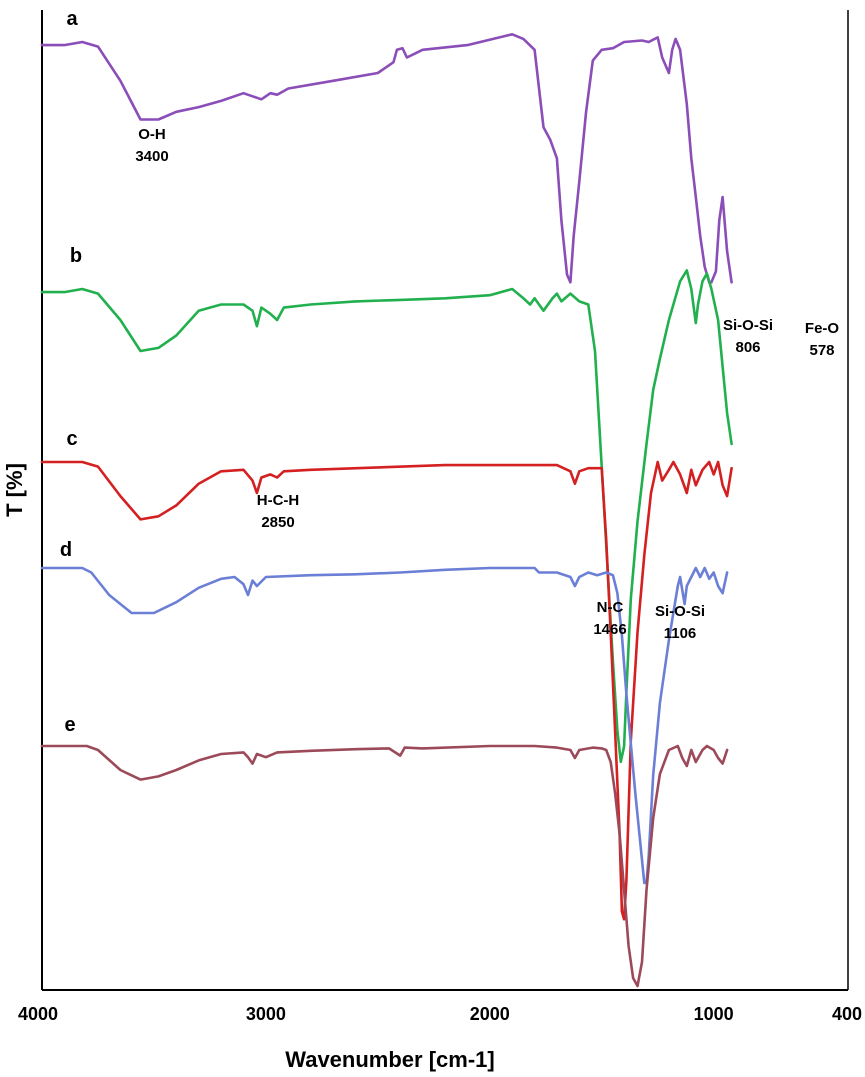 This screenshot has height=1077, width=865. What do you see at coordinates (680, 633) in the screenshot?
I see `annotation-value: 1106` at bounding box center [680, 633].